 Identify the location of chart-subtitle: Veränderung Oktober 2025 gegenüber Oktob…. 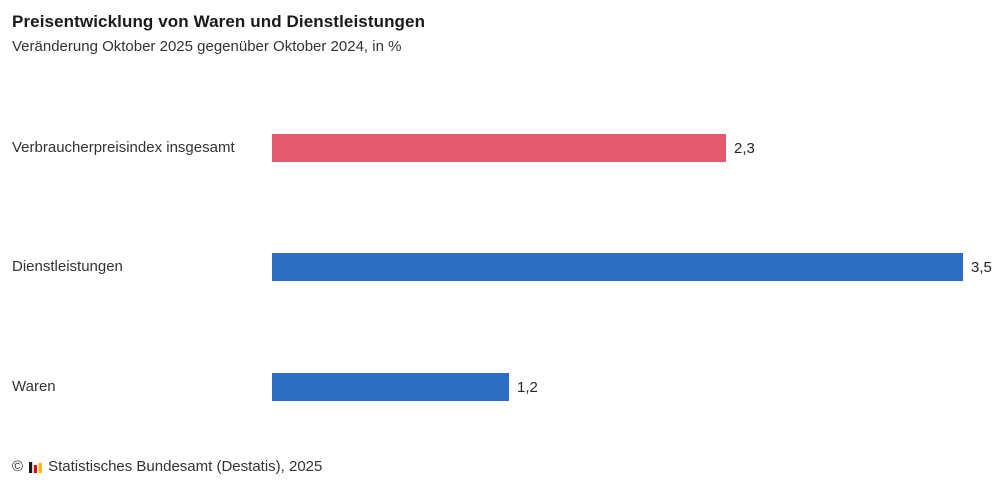
(207, 46).